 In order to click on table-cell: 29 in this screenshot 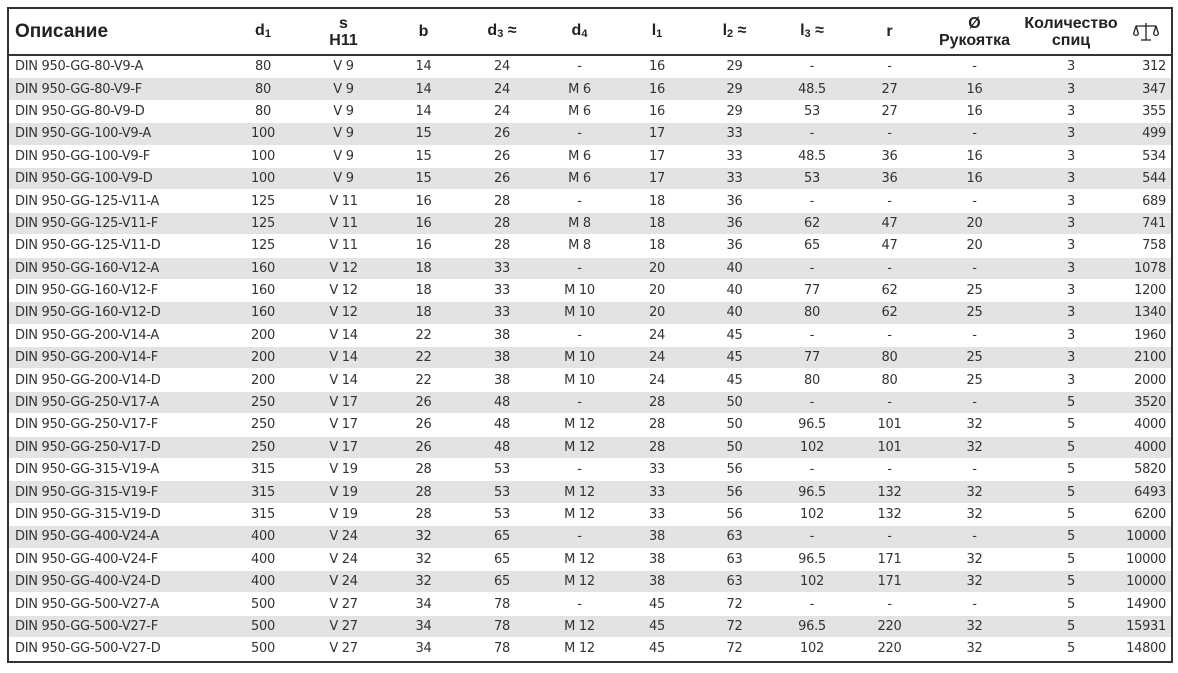, I will do `click(734, 112)`.